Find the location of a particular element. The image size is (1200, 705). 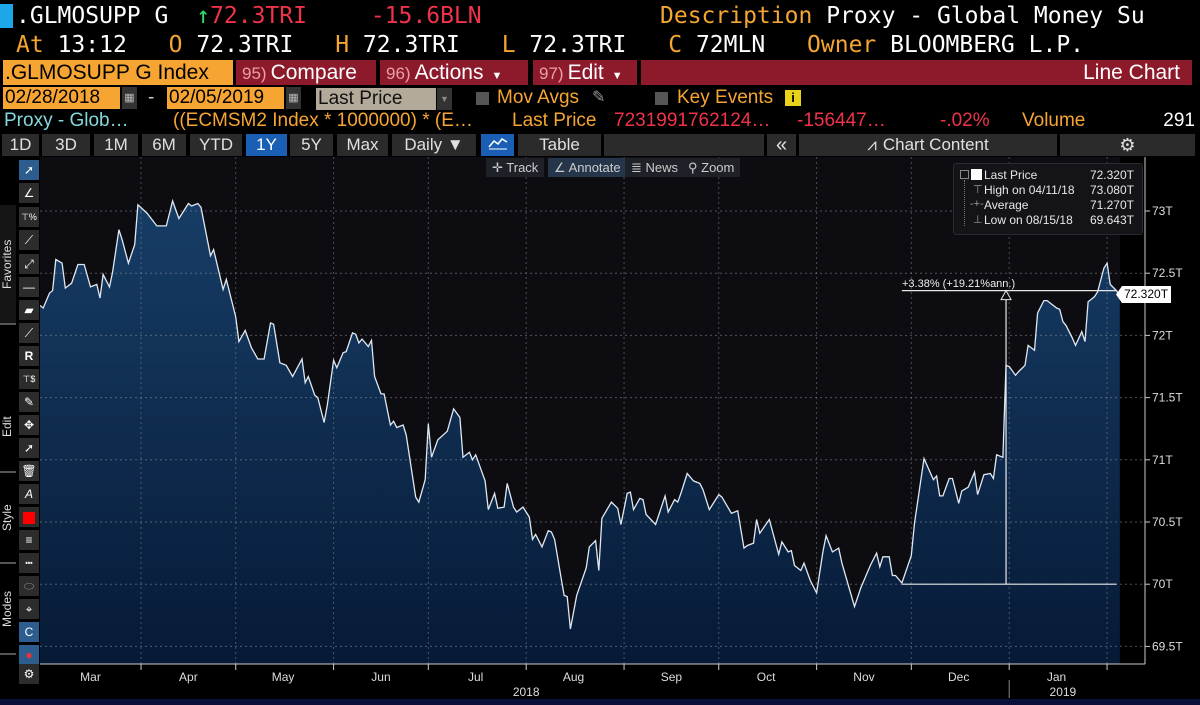

period-1d: 1D is located at coordinates (20, 145).